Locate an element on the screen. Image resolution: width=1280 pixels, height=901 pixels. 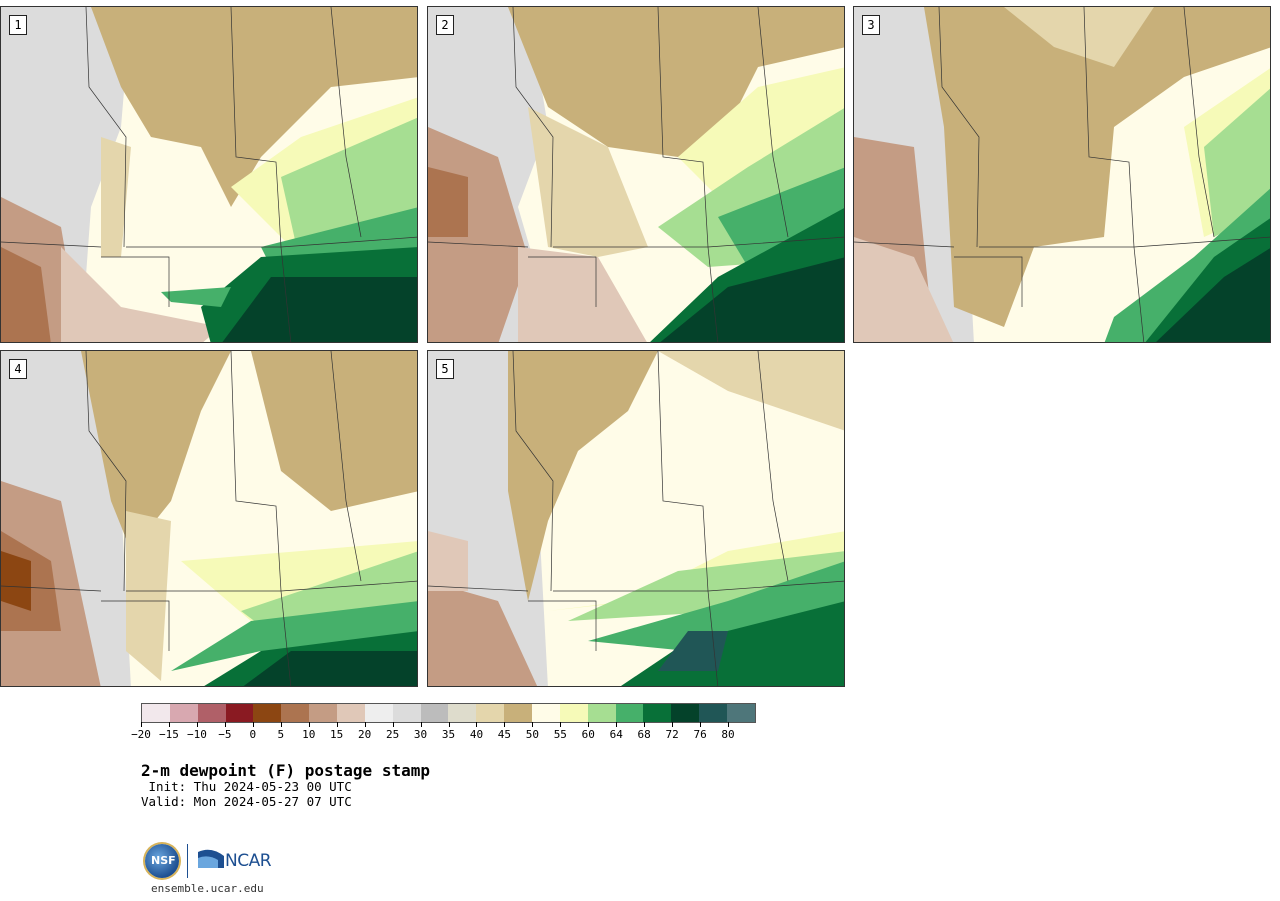
colorbar-tick-label: 55 is located at coordinates (560, 734).